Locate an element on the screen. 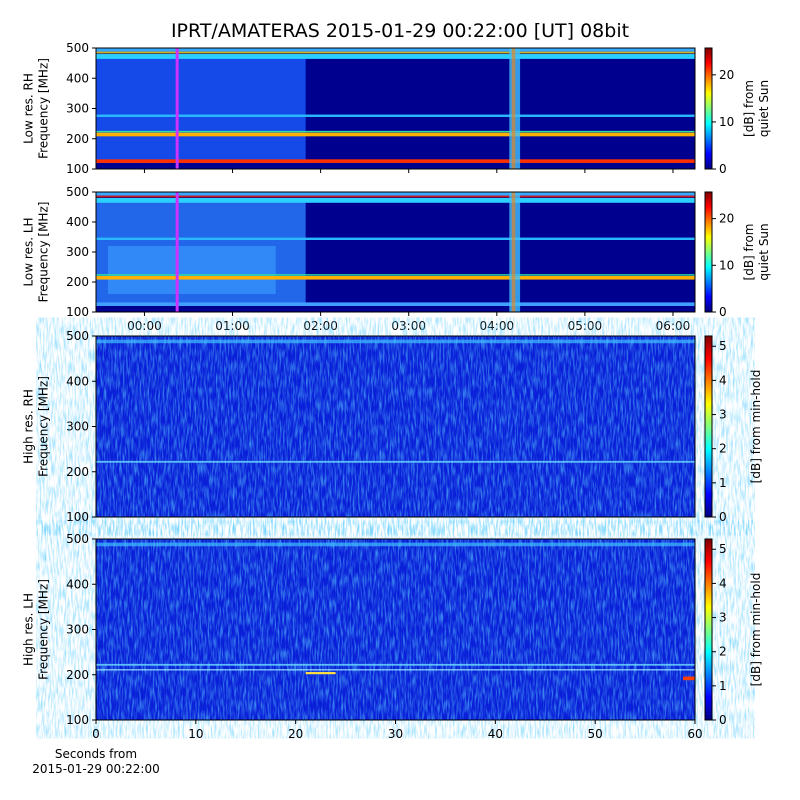 The image size is (800, 800). x-tick-label: 01:00 is located at coordinates (232, 326).